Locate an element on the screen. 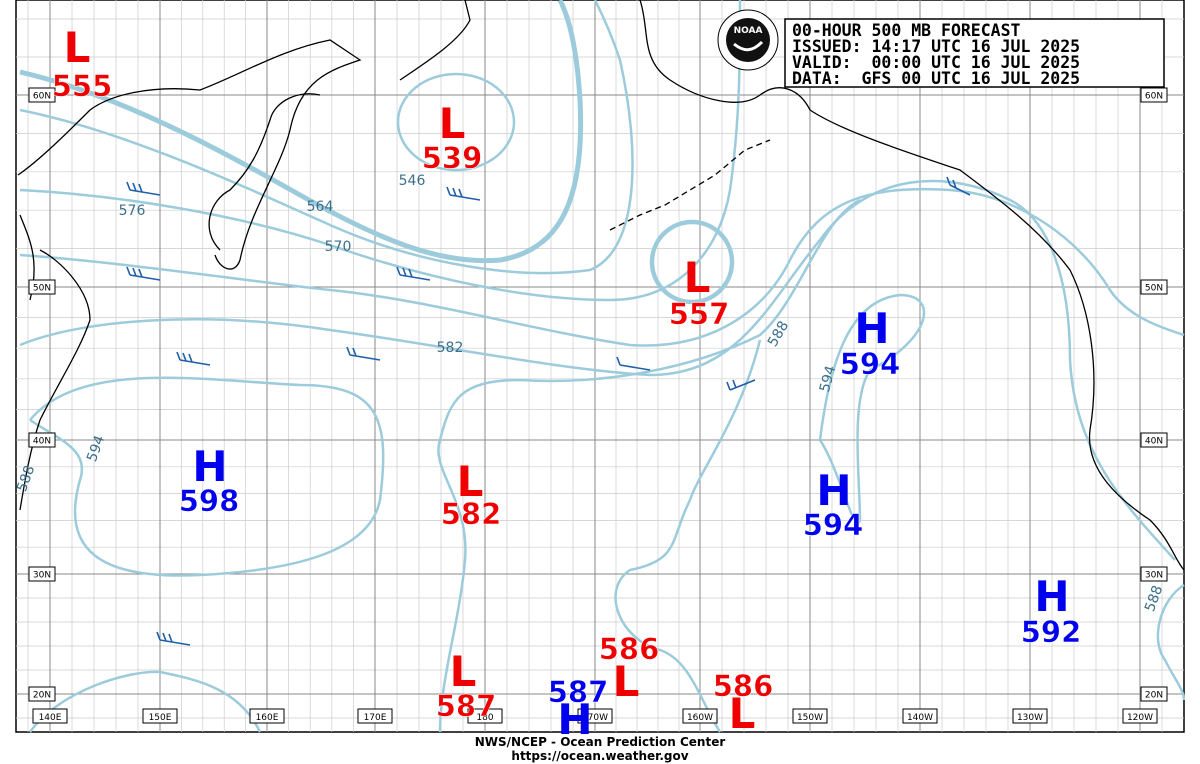  latitude-label: 60N is located at coordinates (42, 97).